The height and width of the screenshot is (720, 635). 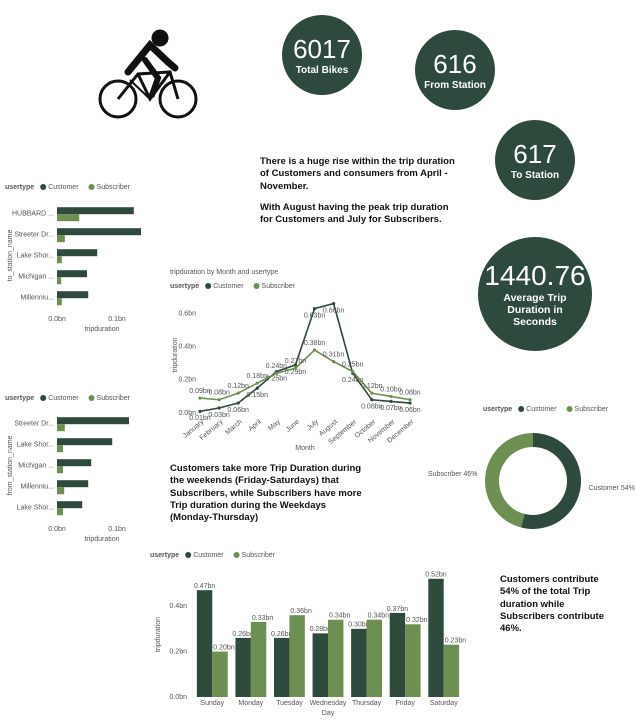 What do you see at coordinates (535, 154) in the screenshot?
I see `kpi-value: 617` at bounding box center [535, 154].